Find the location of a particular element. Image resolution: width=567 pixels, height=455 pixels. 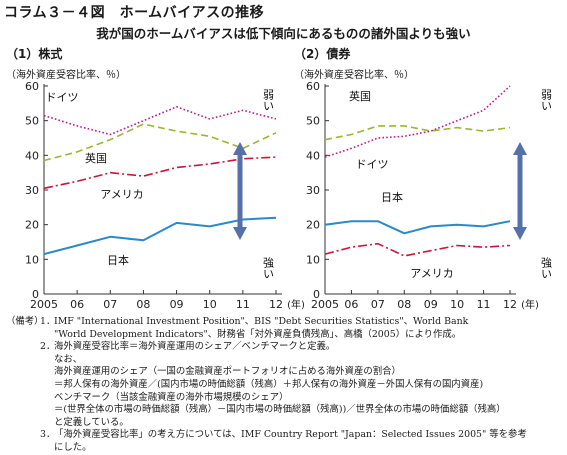

y-unit-label-bonds: （海外資産受容比率、％） is located at coordinates (354, 75).